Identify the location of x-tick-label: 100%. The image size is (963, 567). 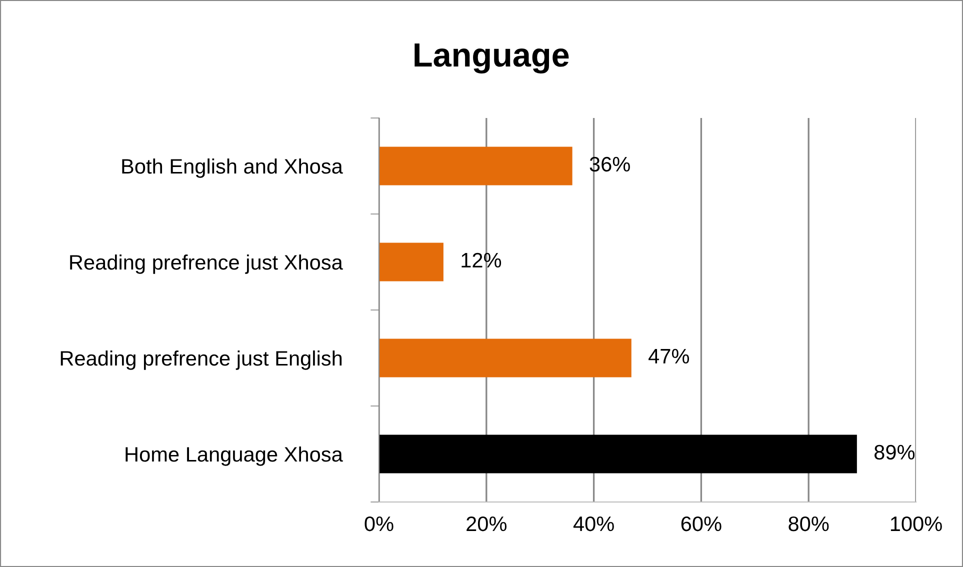
(916, 524).